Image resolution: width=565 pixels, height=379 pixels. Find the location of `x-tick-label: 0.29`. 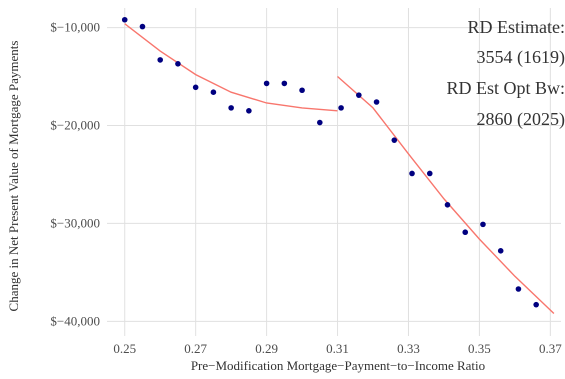

x-tick-label: 0.29 is located at coordinates (266, 348).